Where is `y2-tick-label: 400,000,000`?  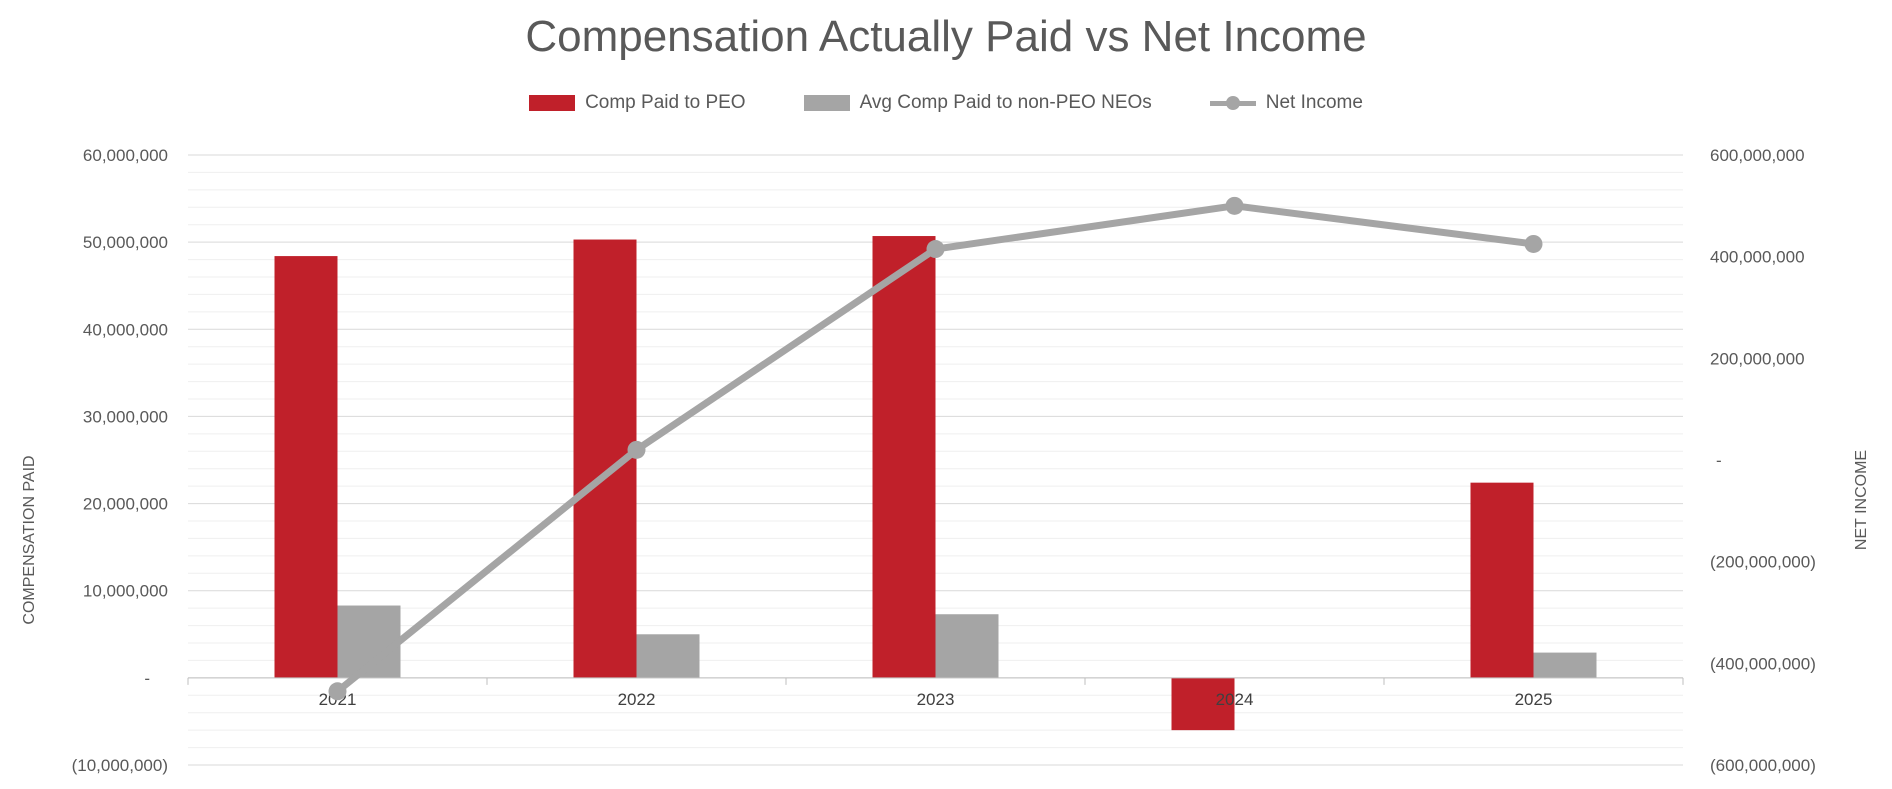 y2-tick-label: 400,000,000 is located at coordinates (1757, 257).